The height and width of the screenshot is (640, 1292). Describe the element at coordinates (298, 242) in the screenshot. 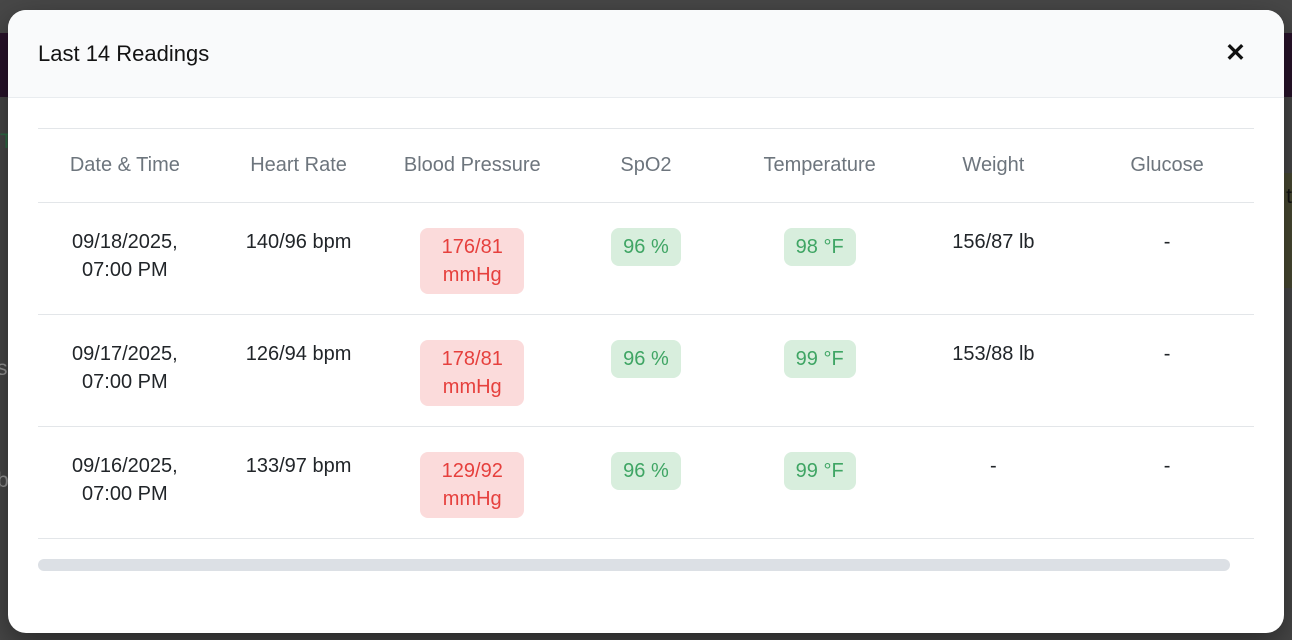

I see `value-text: 140/96 bpm` at that location.